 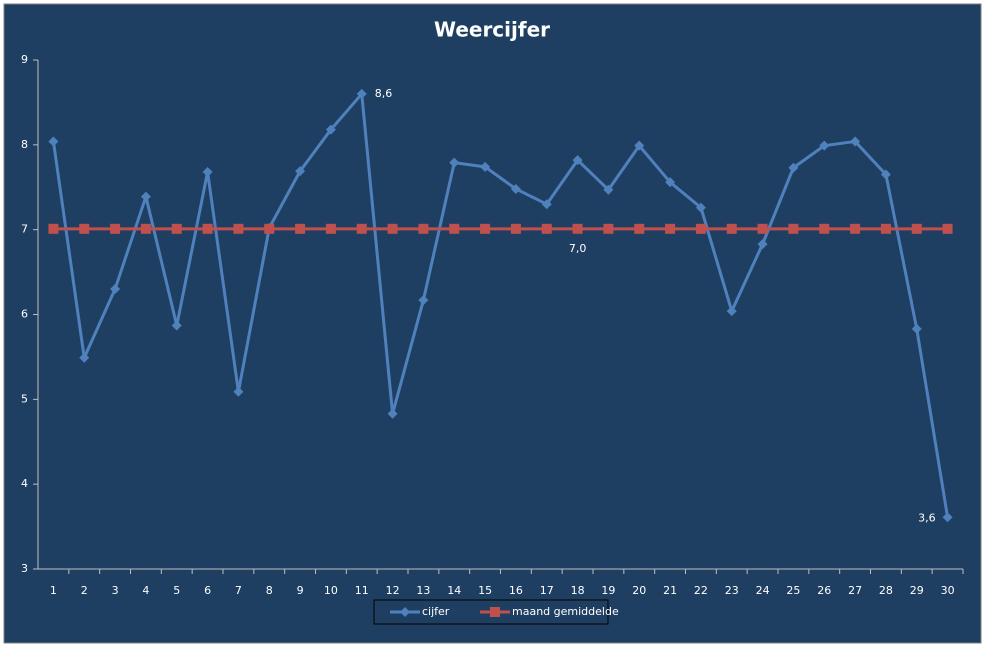 I want to click on x-tick-label: 19, so click(x=608, y=590).